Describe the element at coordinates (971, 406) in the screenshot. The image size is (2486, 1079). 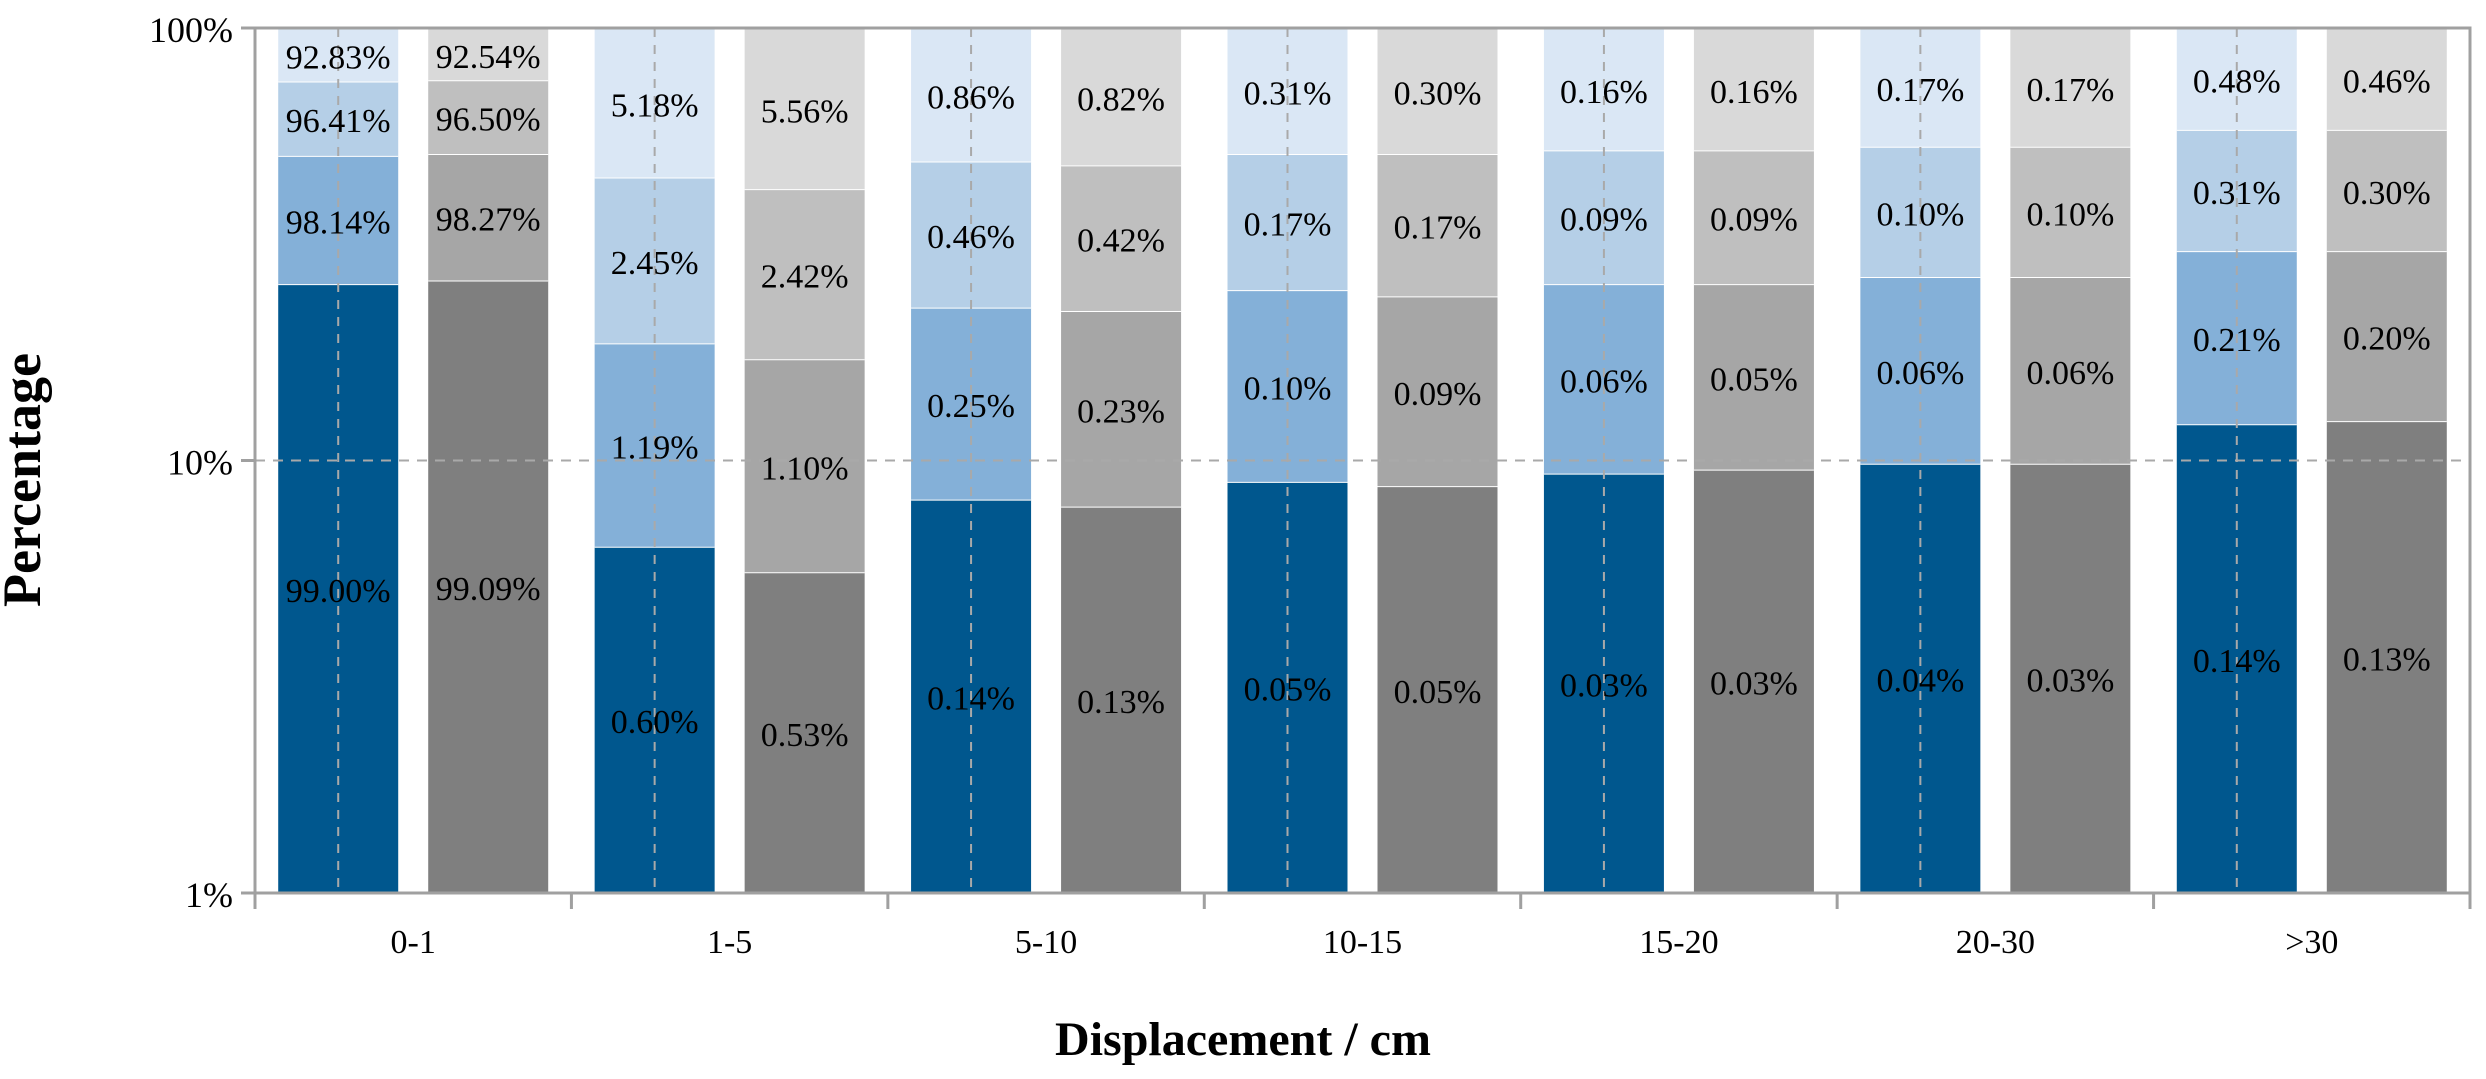
I see `data-label: 0.25%` at that location.